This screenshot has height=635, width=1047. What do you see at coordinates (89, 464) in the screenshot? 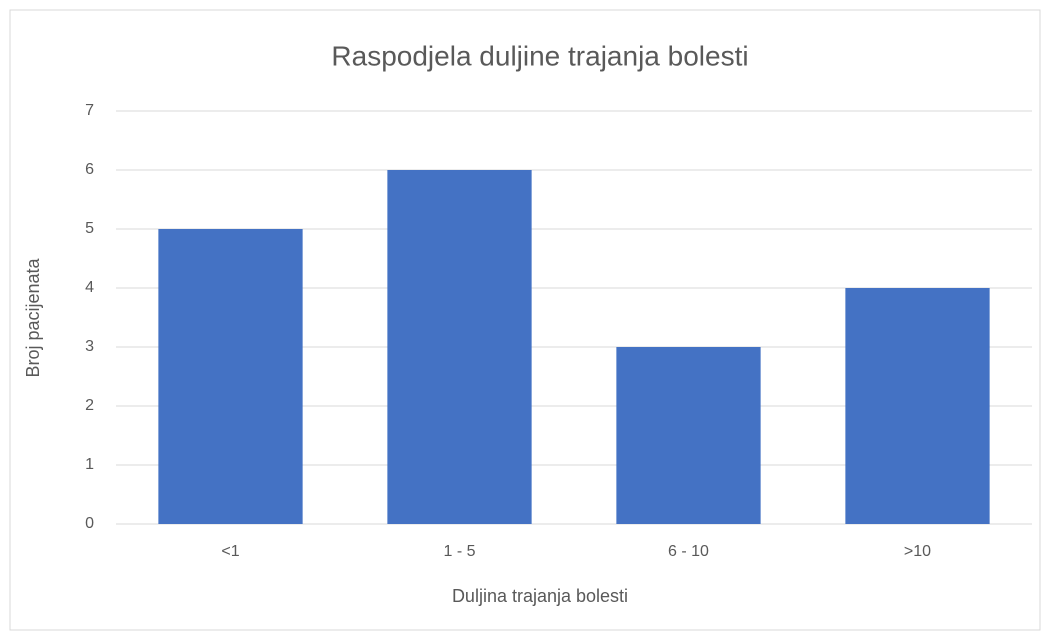
I see `y-tick-label: 1` at bounding box center [89, 464].